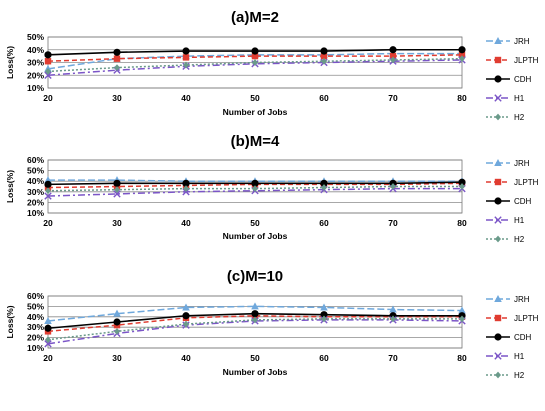 The height and width of the screenshot is (411, 545). What do you see at coordinates (255, 141) in the screenshot?
I see `chart-title: (b)M=4` at bounding box center [255, 141].